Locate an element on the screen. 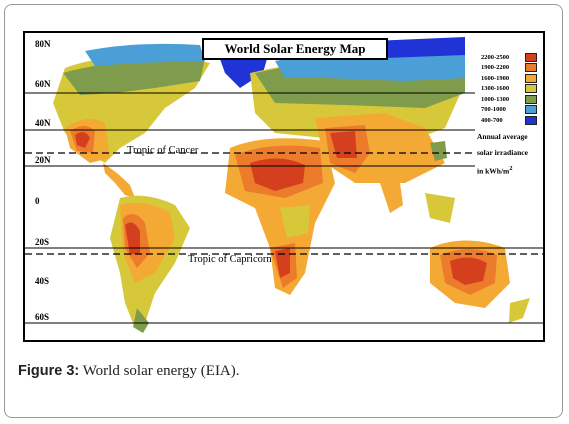 This screenshot has height=424, width=569. legend-label: 1300-1600 is located at coordinates (495, 89).